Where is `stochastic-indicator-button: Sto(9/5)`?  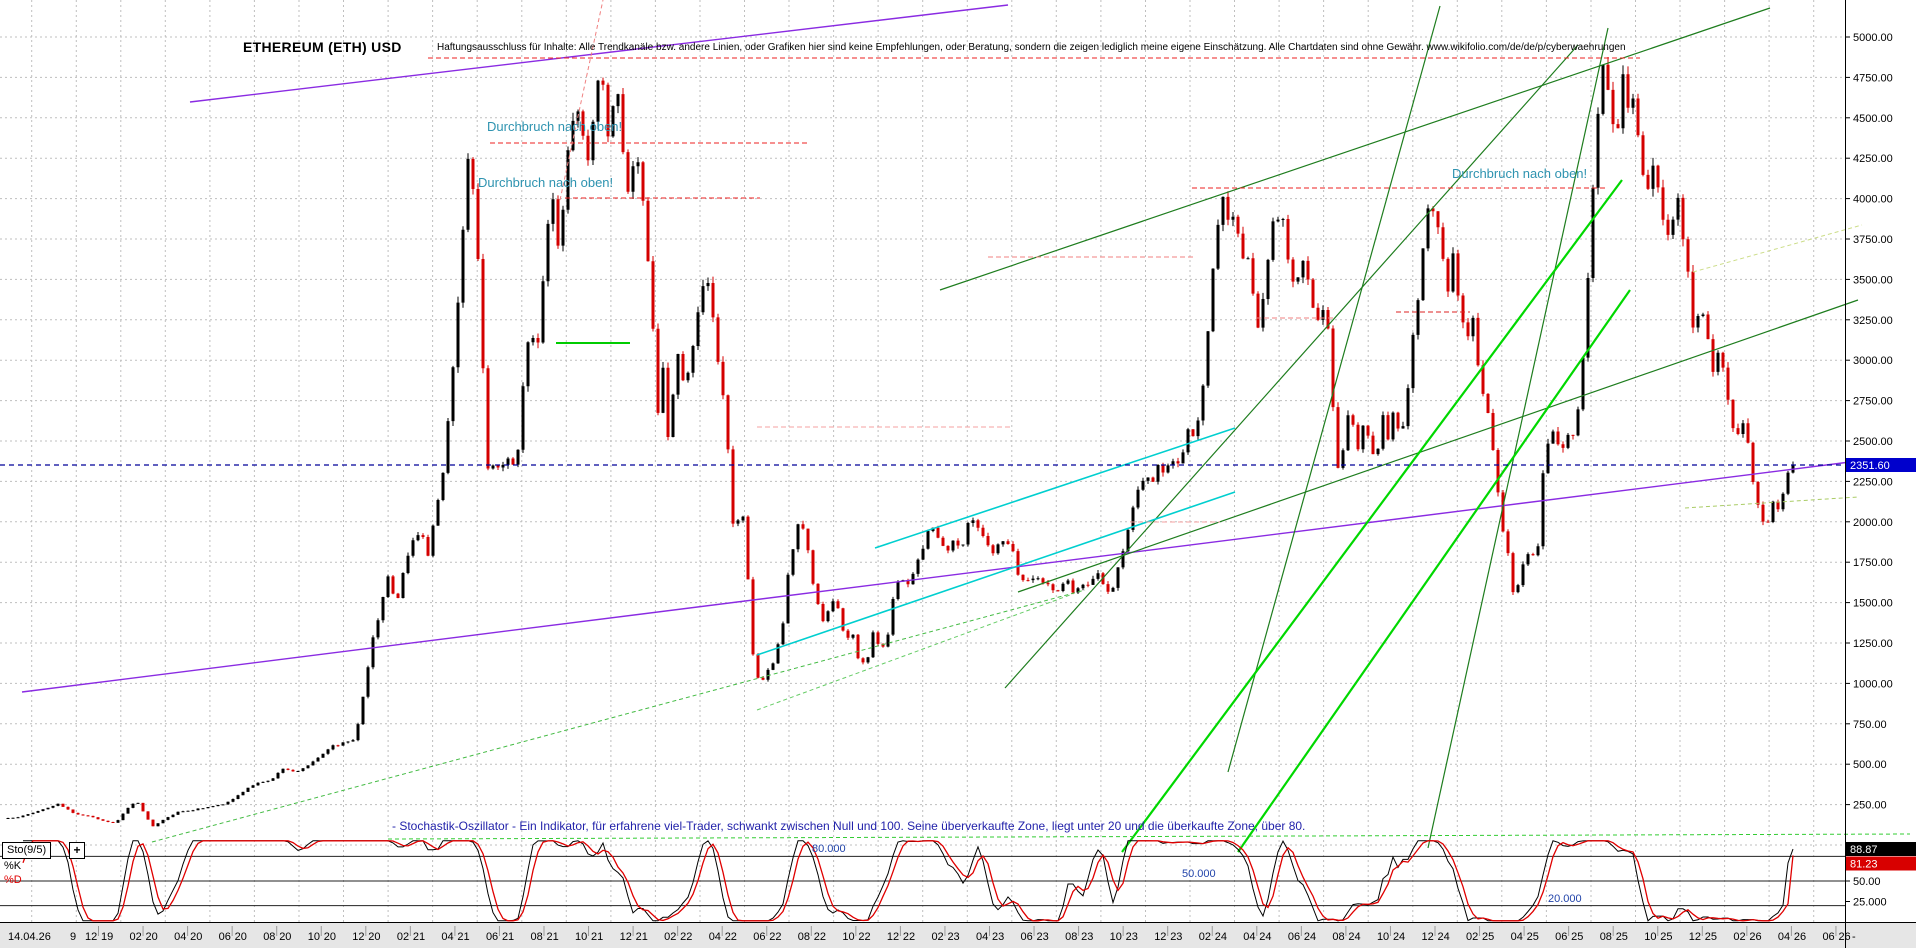
stochastic-indicator-button: Sto(9/5) is located at coordinates (27, 850).